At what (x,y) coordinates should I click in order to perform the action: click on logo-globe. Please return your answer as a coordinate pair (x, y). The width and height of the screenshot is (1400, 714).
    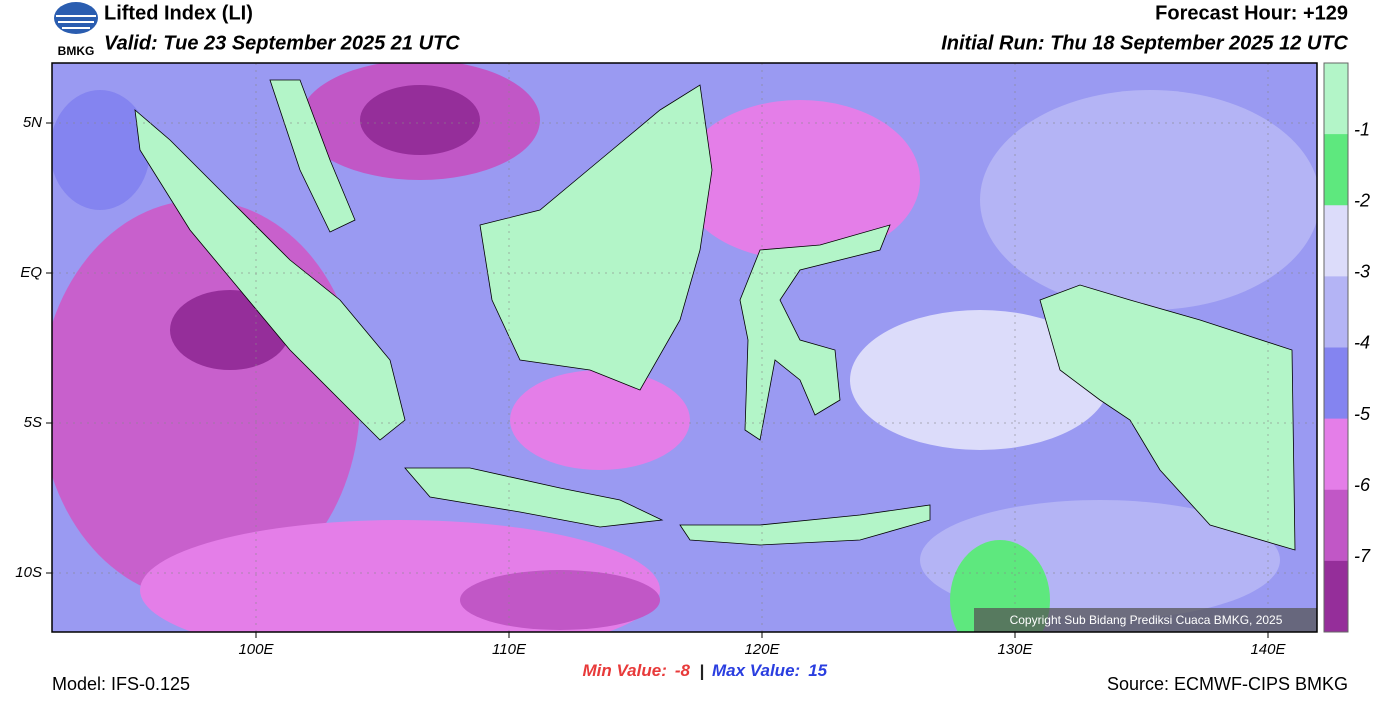
    Looking at the image, I should click on (76, 18).